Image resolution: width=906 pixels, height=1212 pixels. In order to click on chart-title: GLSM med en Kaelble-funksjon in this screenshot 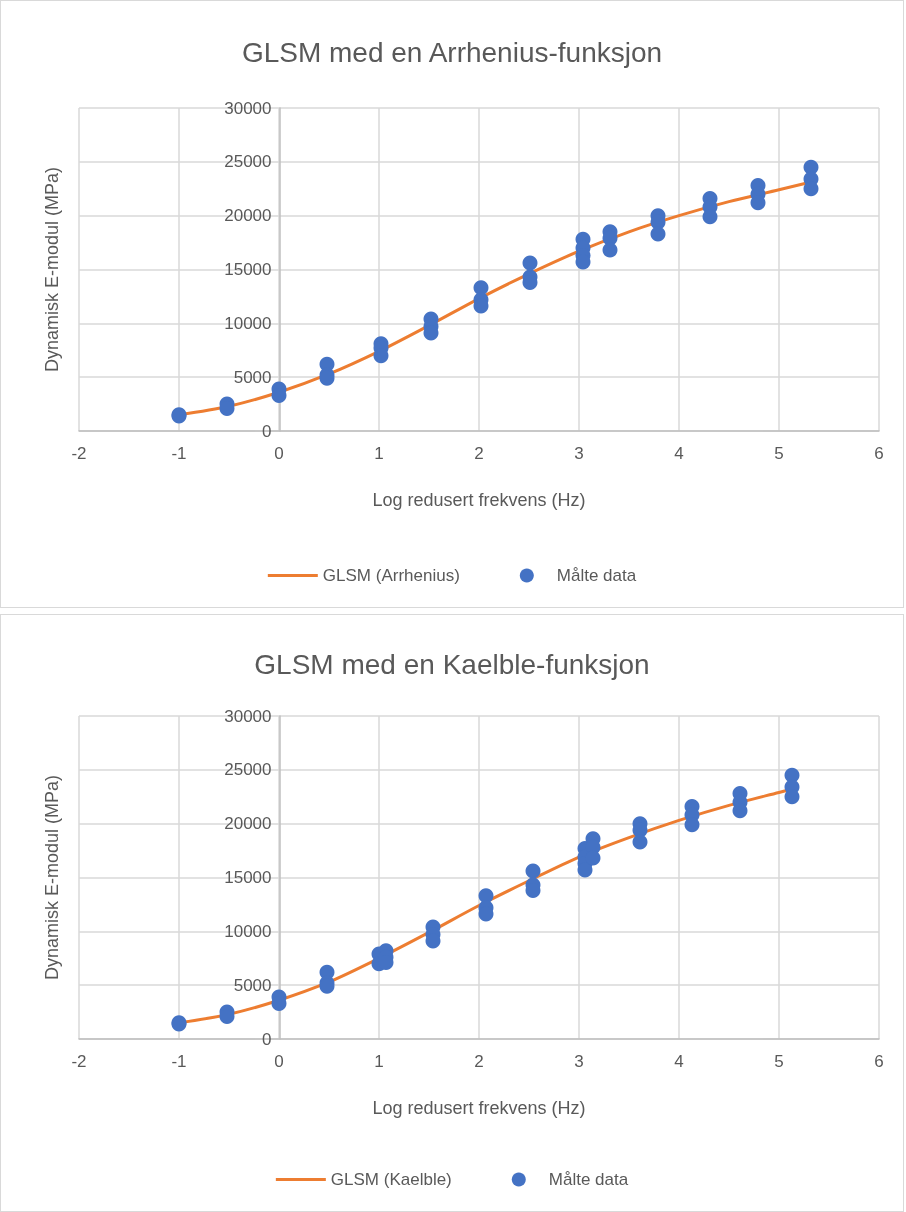, I will do `click(452, 664)`.